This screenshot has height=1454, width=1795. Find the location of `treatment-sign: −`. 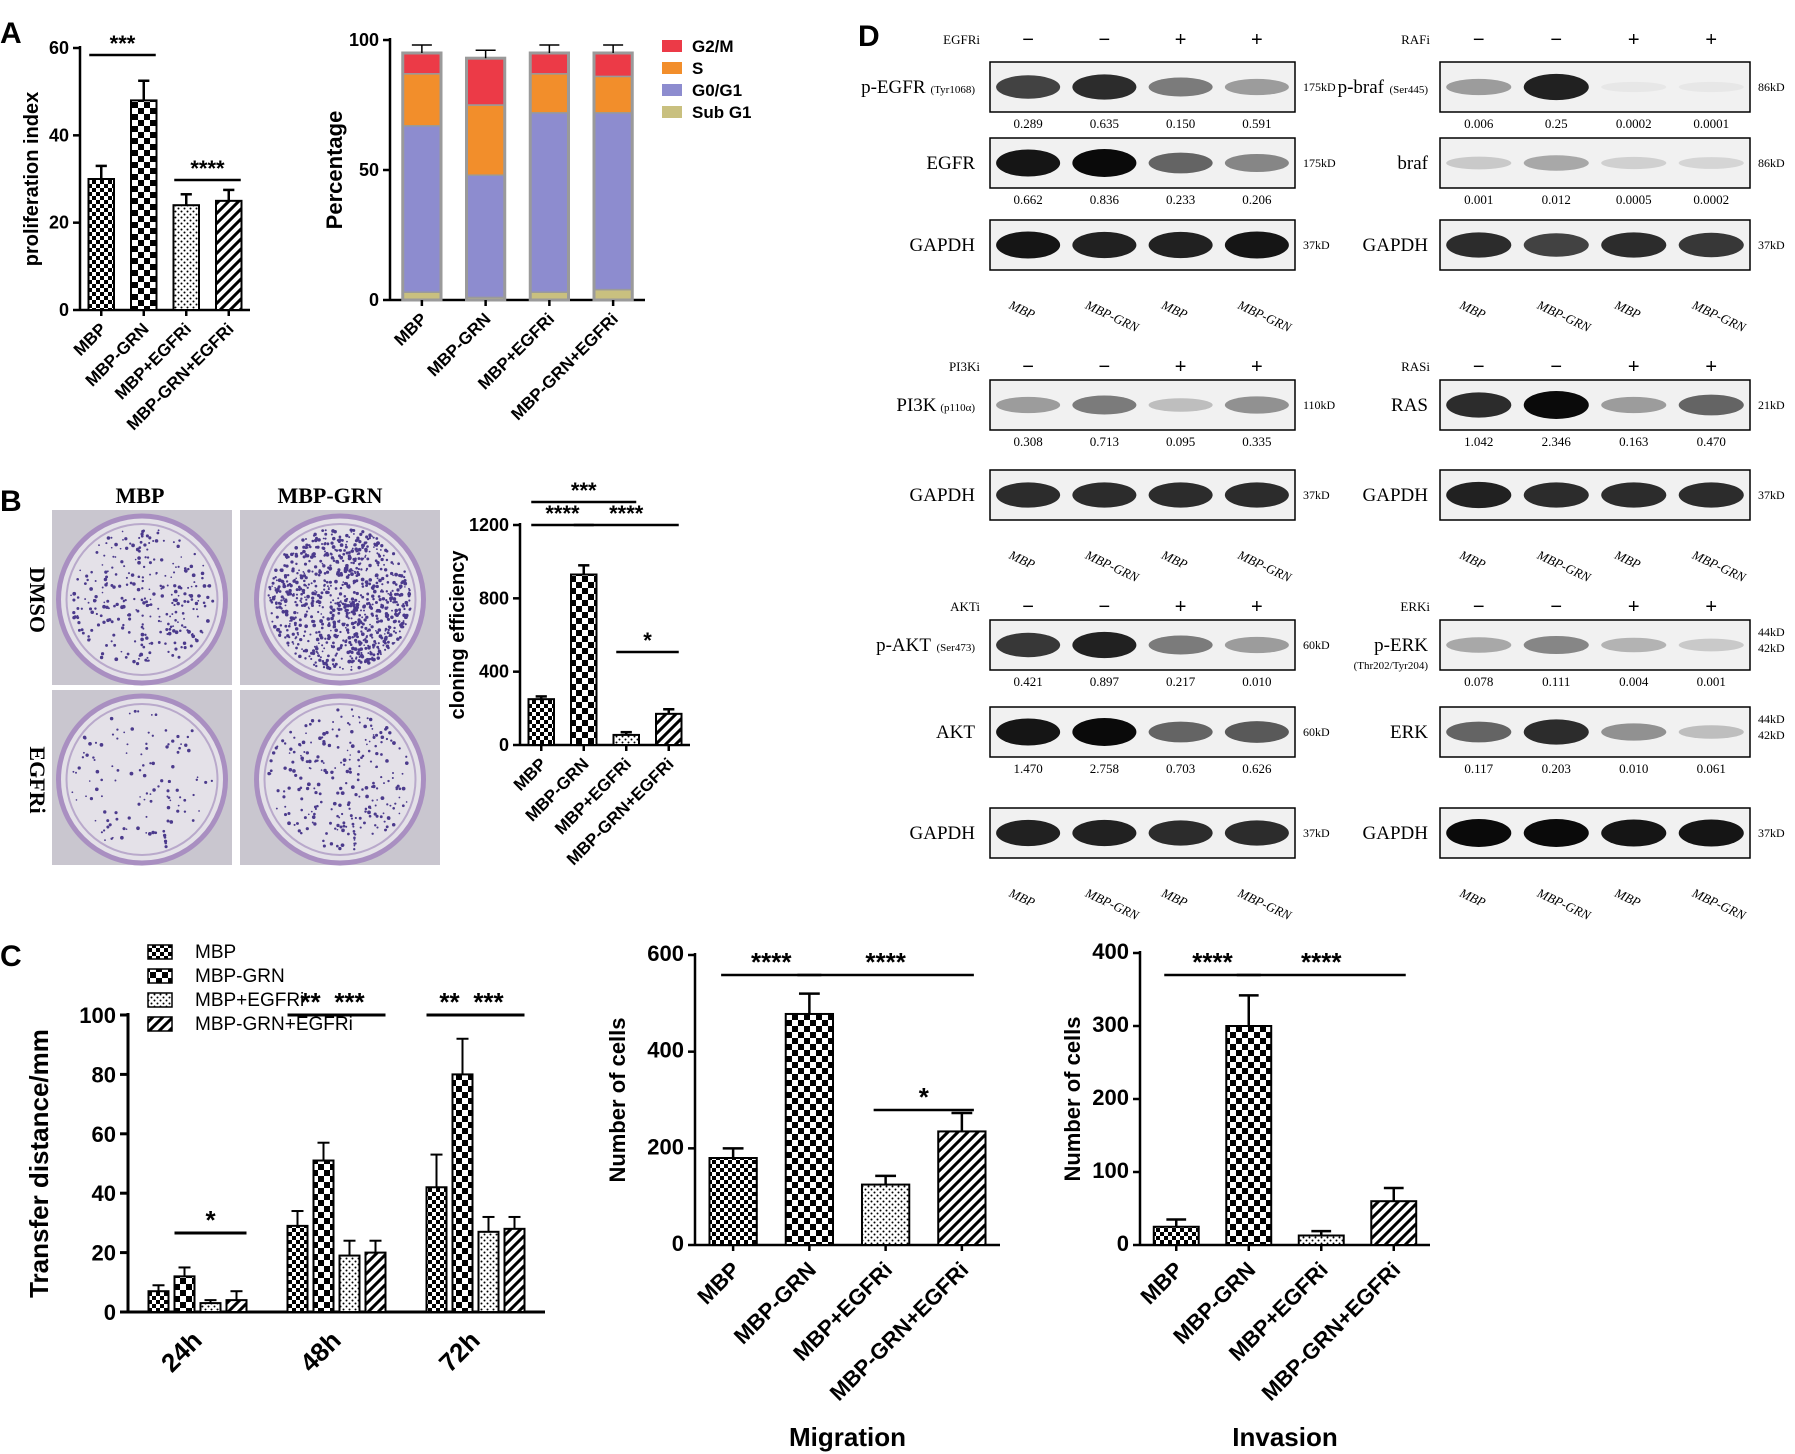

treatment-sign: − is located at coordinates (1479, 40).